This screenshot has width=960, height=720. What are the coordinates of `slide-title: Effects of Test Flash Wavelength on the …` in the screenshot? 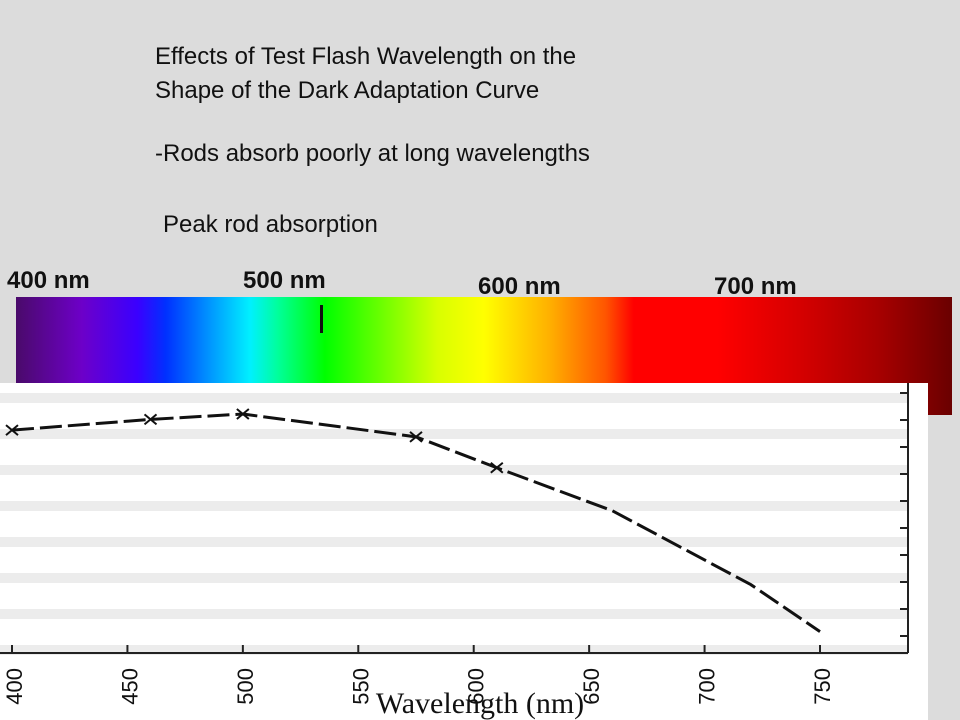 It's located at (365, 74).